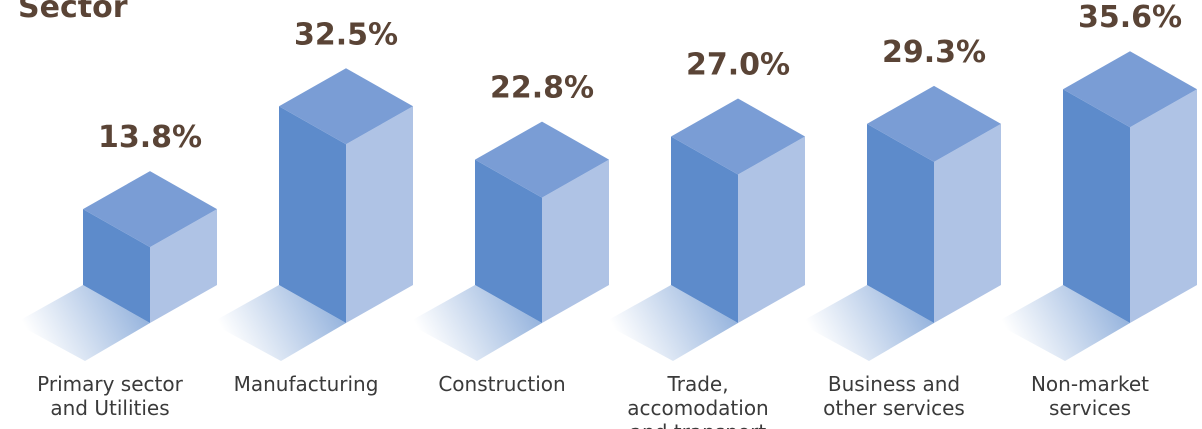  What do you see at coordinates (542, 88) in the screenshot?
I see `value-label: 22.8%` at bounding box center [542, 88].